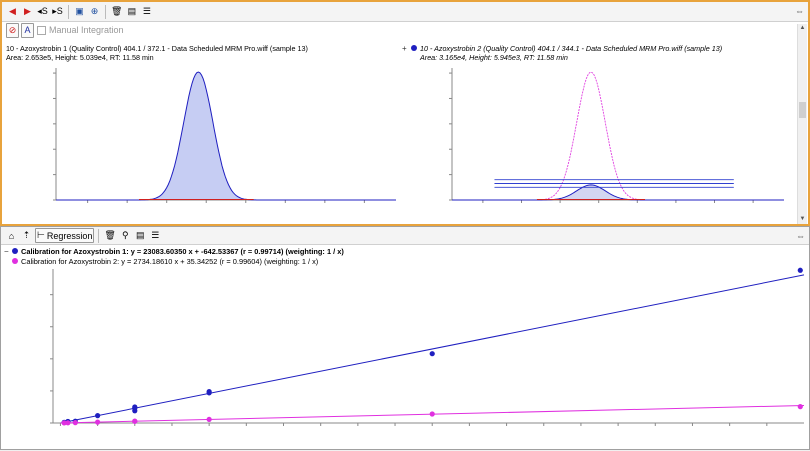 This screenshot has height=451, width=810. I want to click on checkbox-box, so click(41, 30).